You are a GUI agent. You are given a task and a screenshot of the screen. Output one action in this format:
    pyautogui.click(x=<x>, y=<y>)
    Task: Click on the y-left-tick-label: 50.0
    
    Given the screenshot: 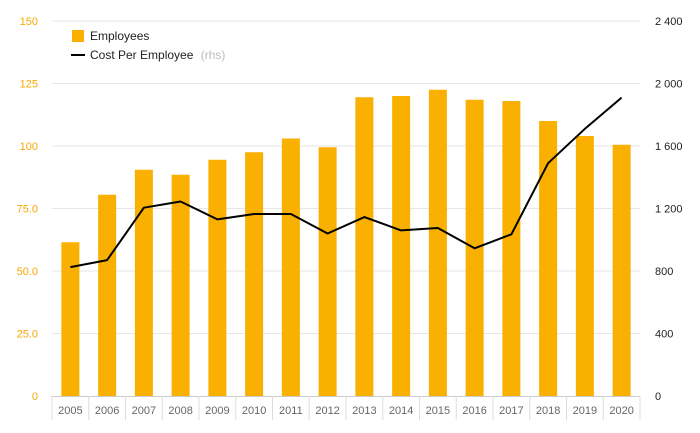 What is the action you would take?
    pyautogui.click(x=27, y=272)
    